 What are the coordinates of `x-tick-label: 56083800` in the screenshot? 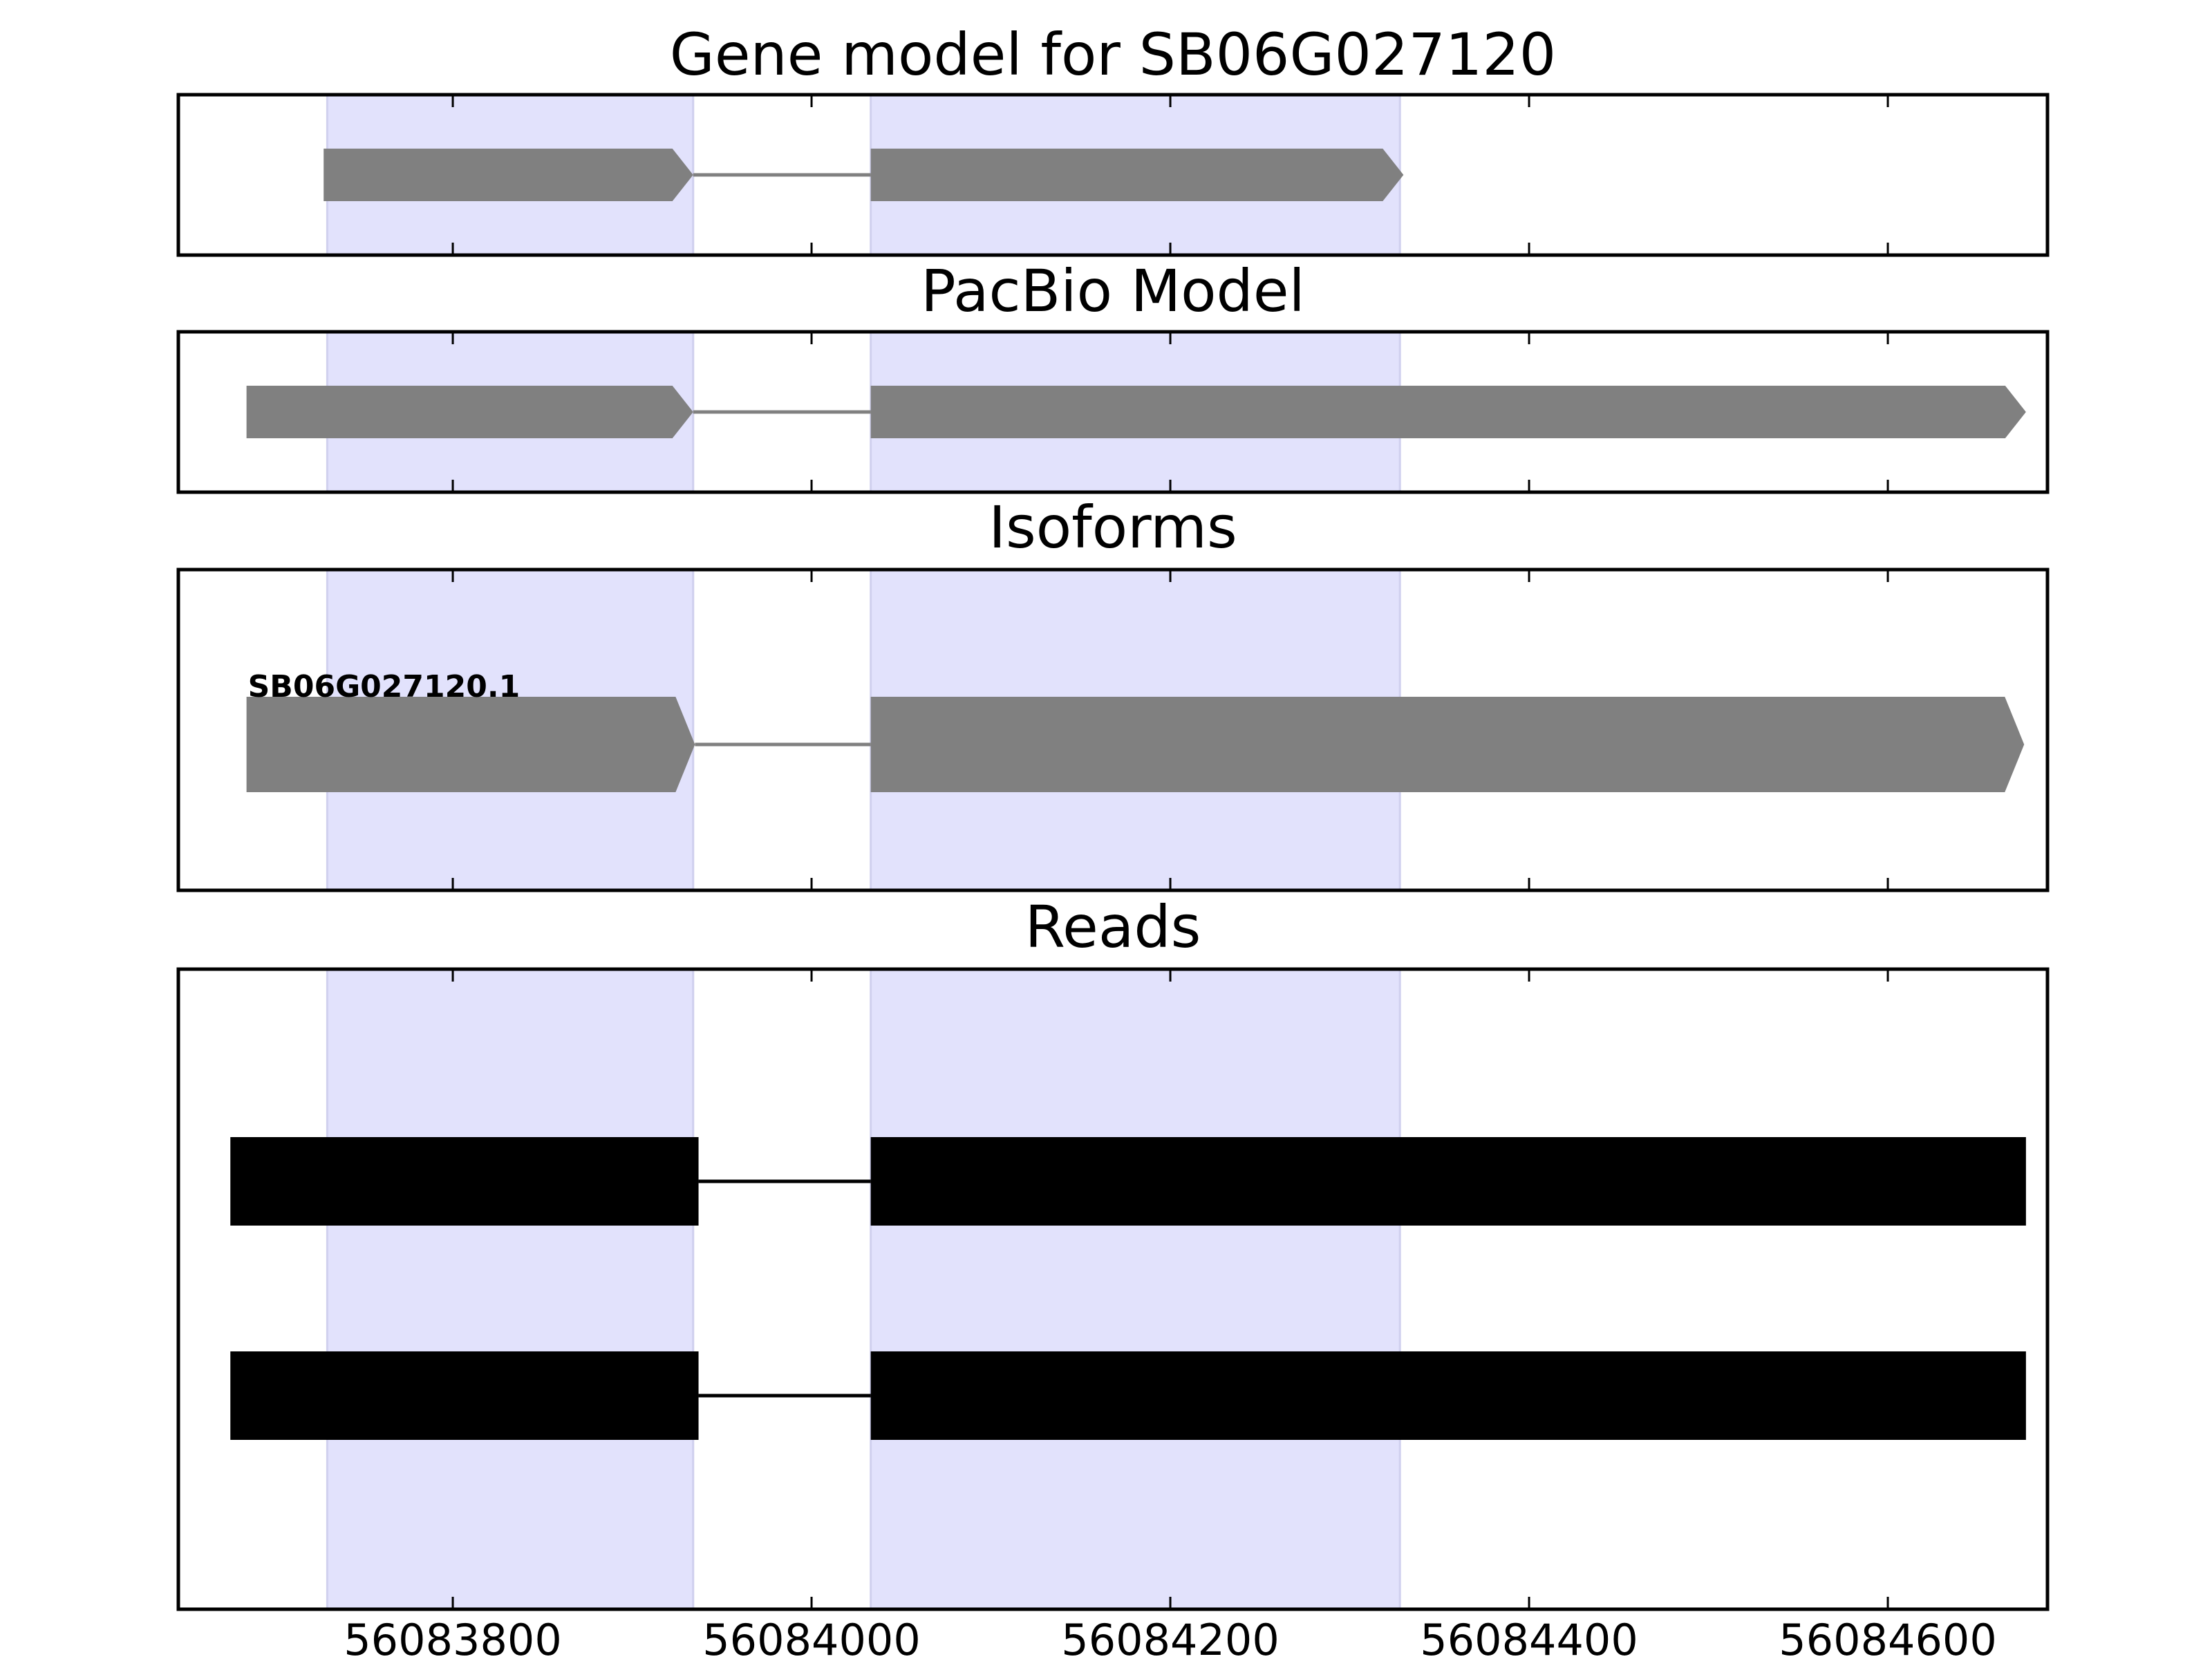 It's located at (453, 1637).